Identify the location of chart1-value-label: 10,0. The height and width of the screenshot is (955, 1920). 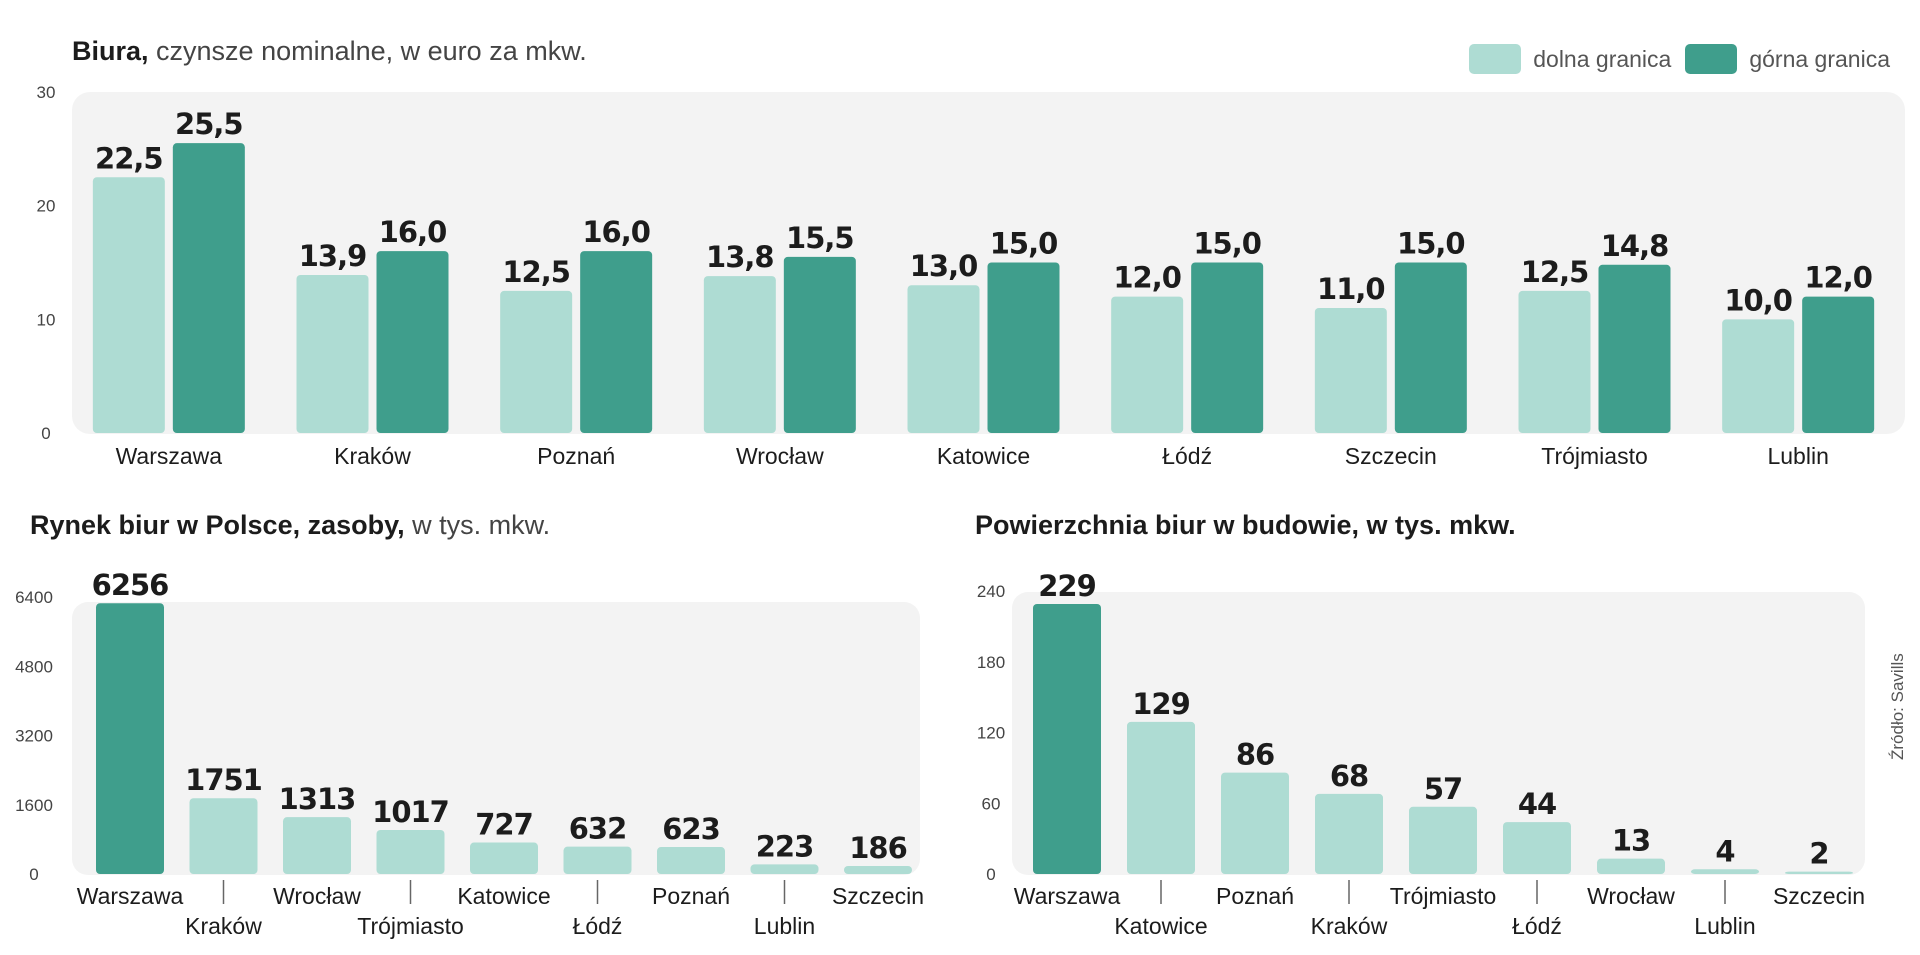
(1758, 300).